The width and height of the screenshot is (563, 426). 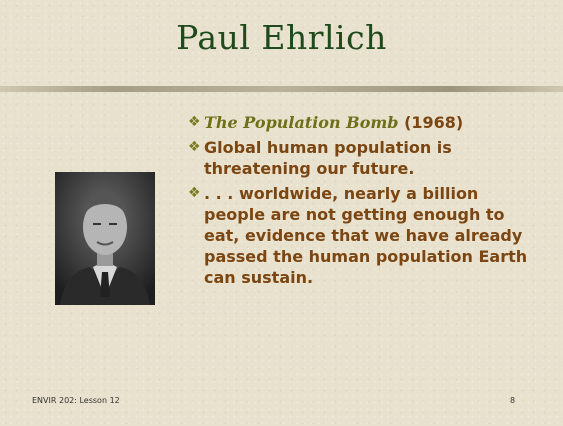 I want to click on bullet-text: (1968), so click(x=434, y=122).